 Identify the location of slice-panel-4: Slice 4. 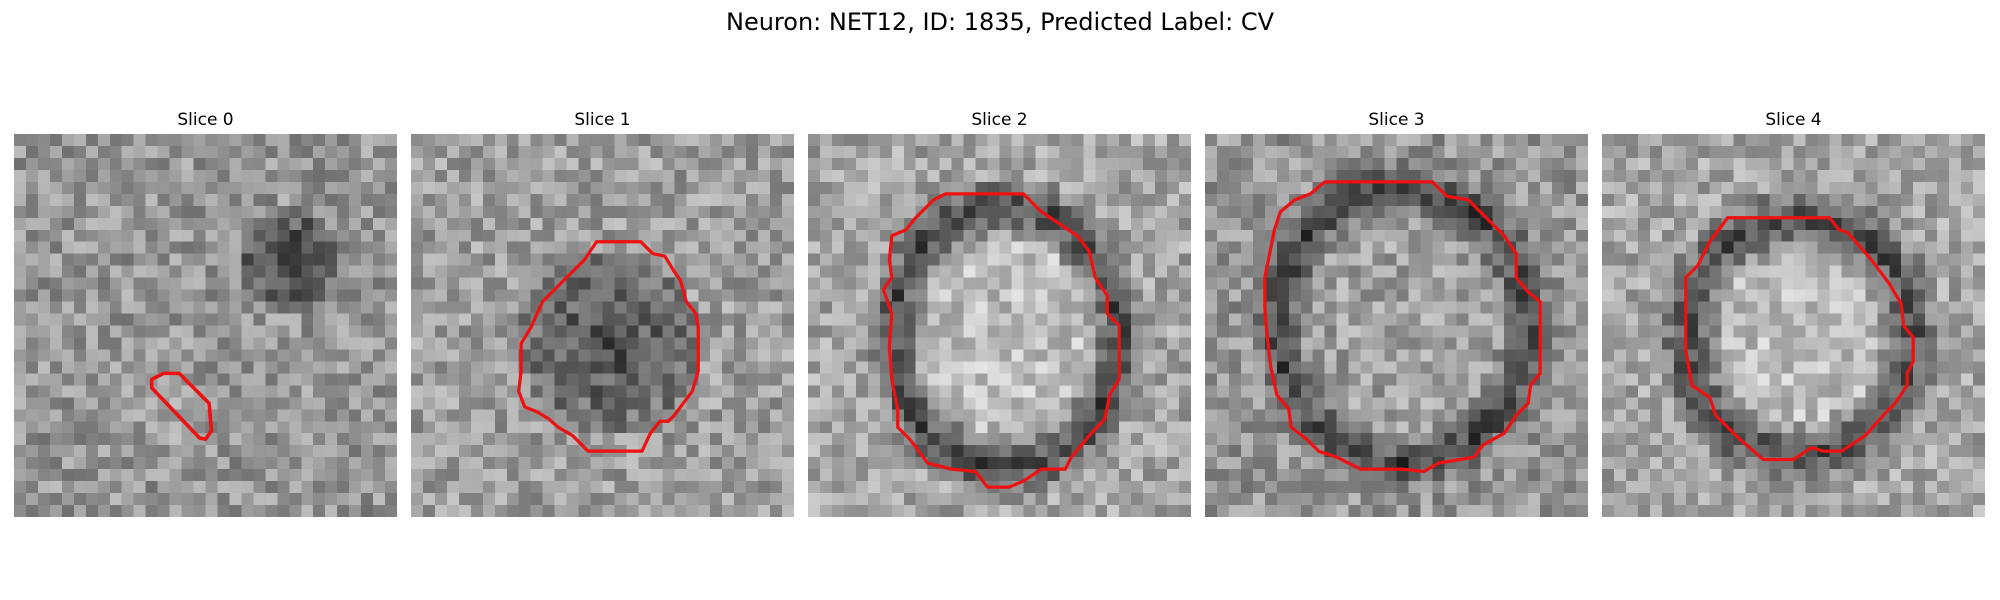
(1793, 312).